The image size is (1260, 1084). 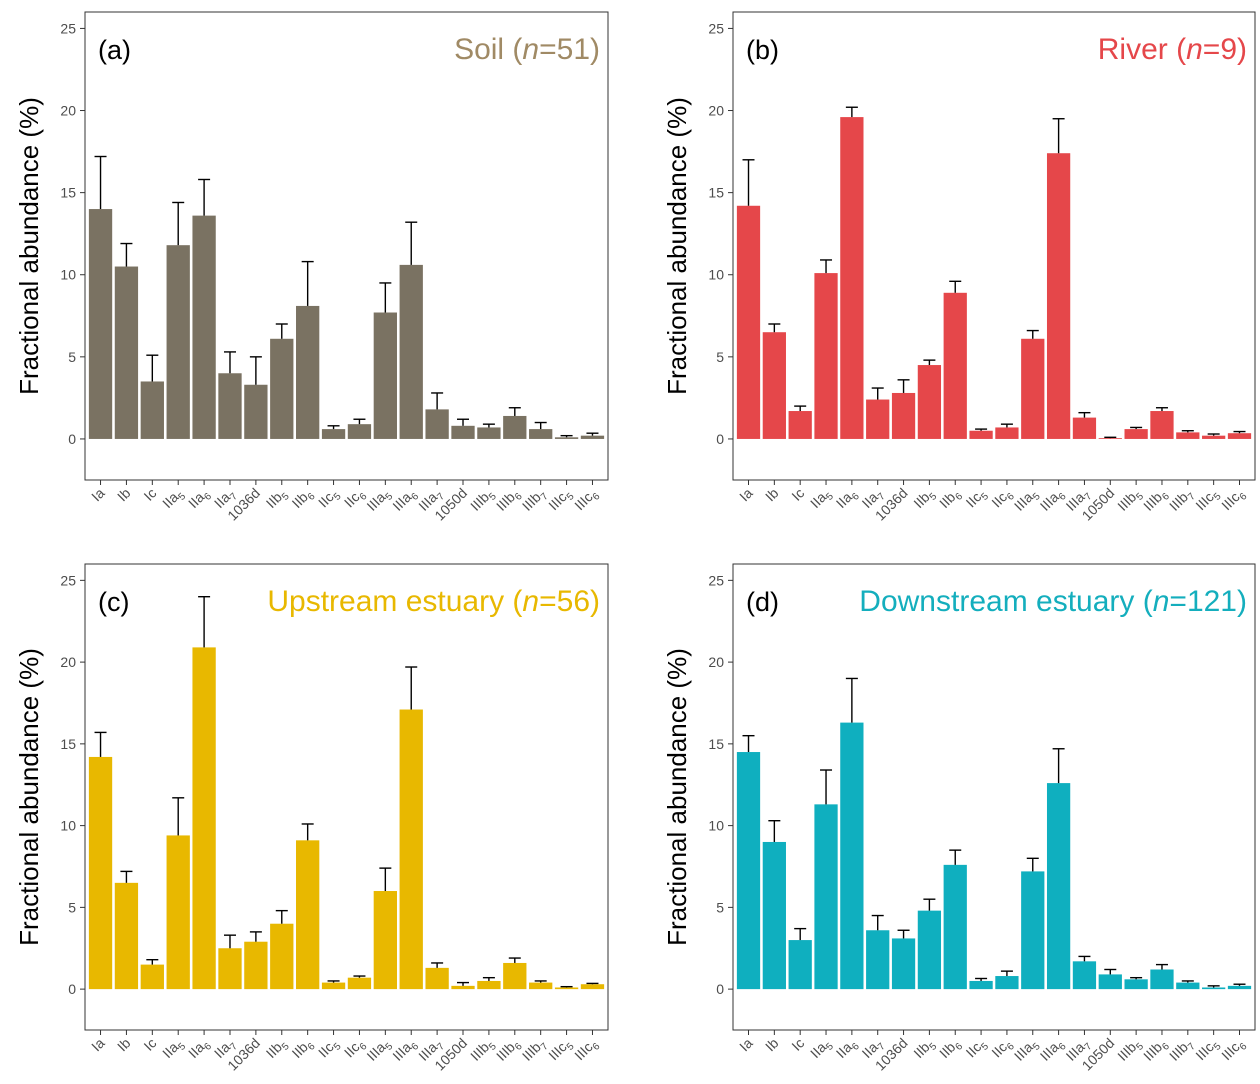 What do you see at coordinates (29, 797) in the screenshot?
I see `y-axis-title: Fractional abundance (%)` at bounding box center [29, 797].